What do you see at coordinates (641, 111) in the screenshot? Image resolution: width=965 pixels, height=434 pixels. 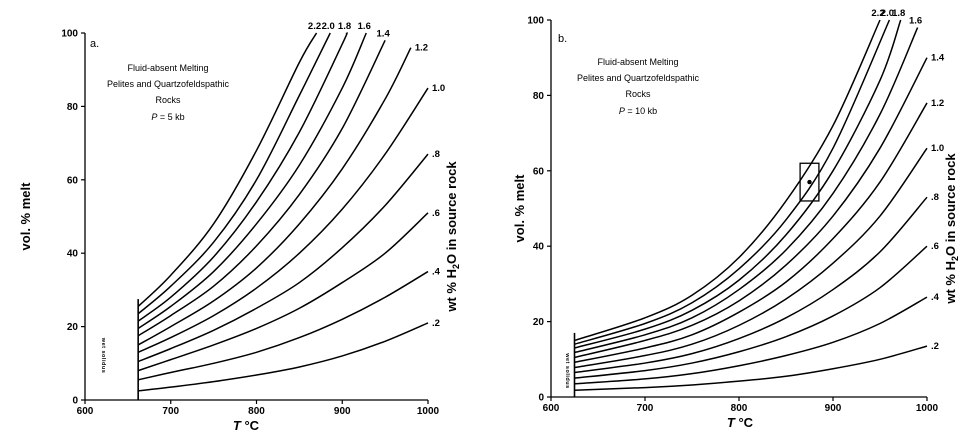 I see `annotation-pressure-value: = 10 kb` at bounding box center [641, 111].